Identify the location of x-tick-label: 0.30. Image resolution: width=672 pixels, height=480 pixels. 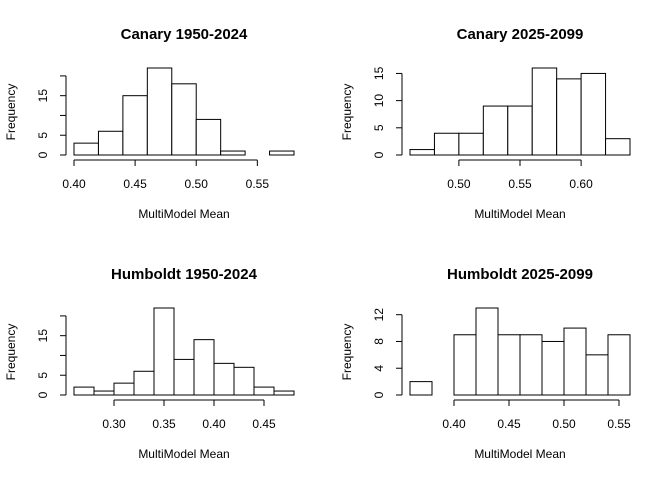
(114, 424).